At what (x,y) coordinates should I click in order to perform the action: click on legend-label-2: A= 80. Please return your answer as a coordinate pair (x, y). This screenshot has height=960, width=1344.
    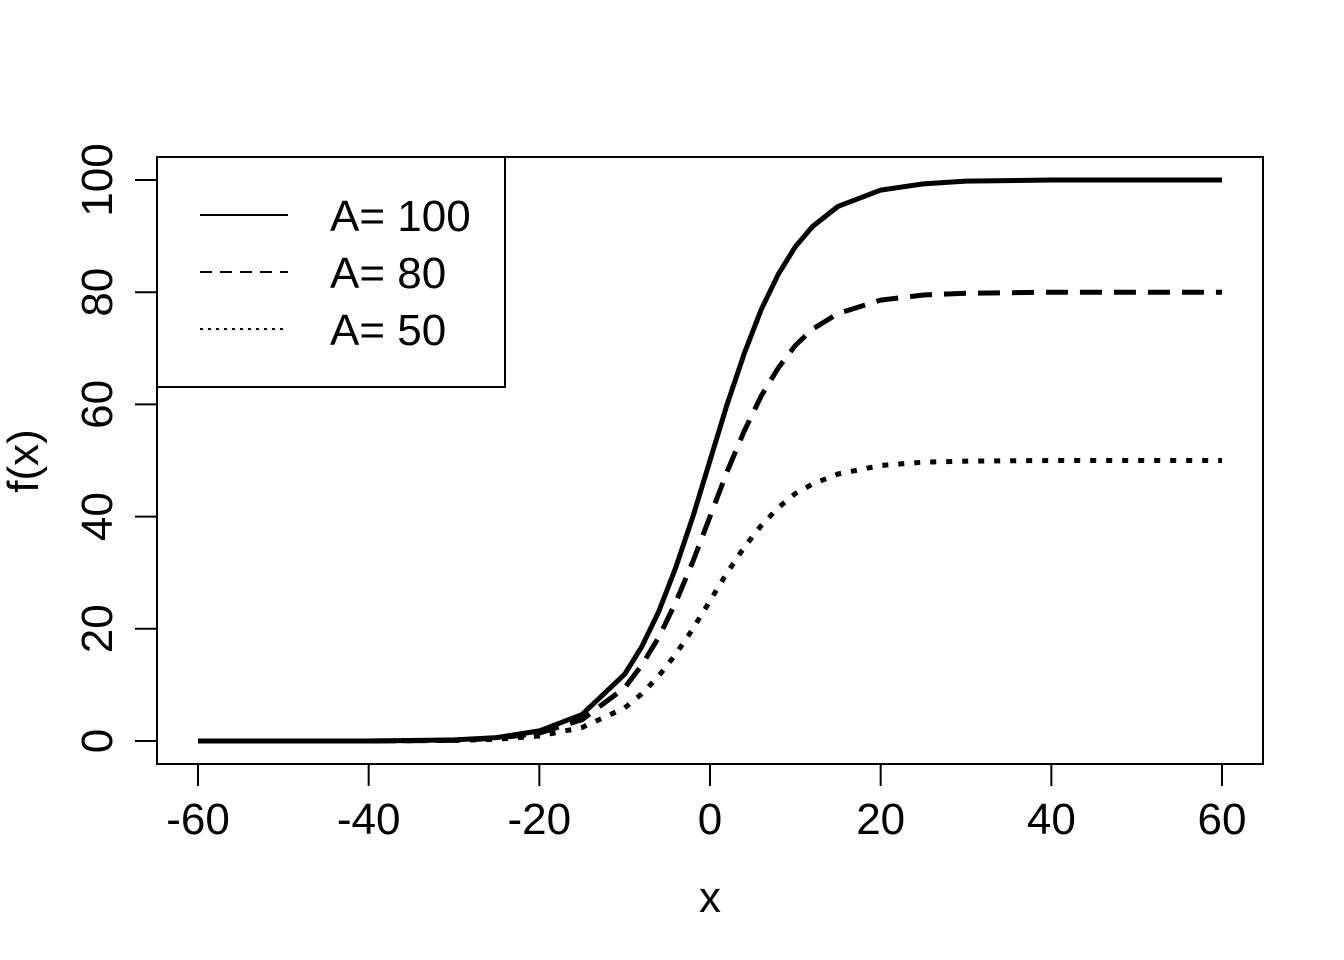
    Looking at the image, I should click on (388, 273).